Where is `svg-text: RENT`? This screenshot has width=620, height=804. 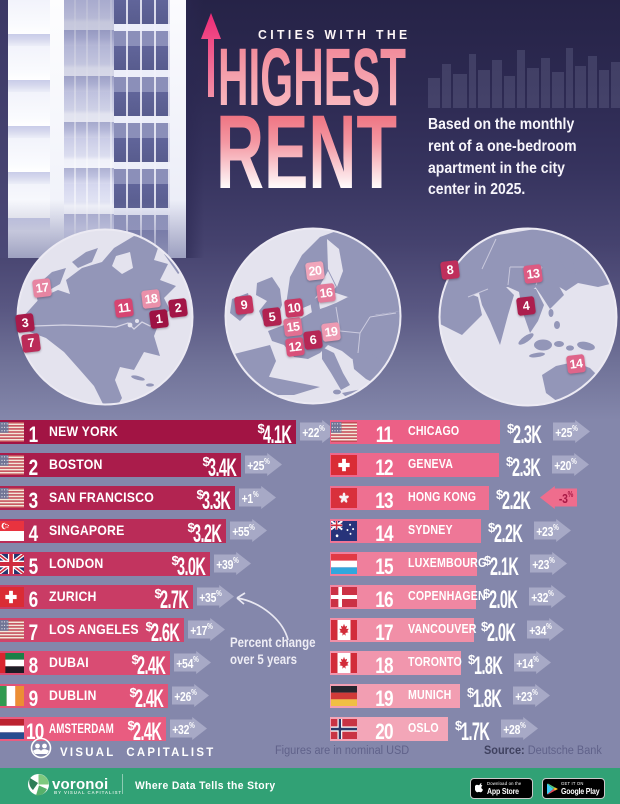 svg-text: RENT is located at coordinates (306, 142).